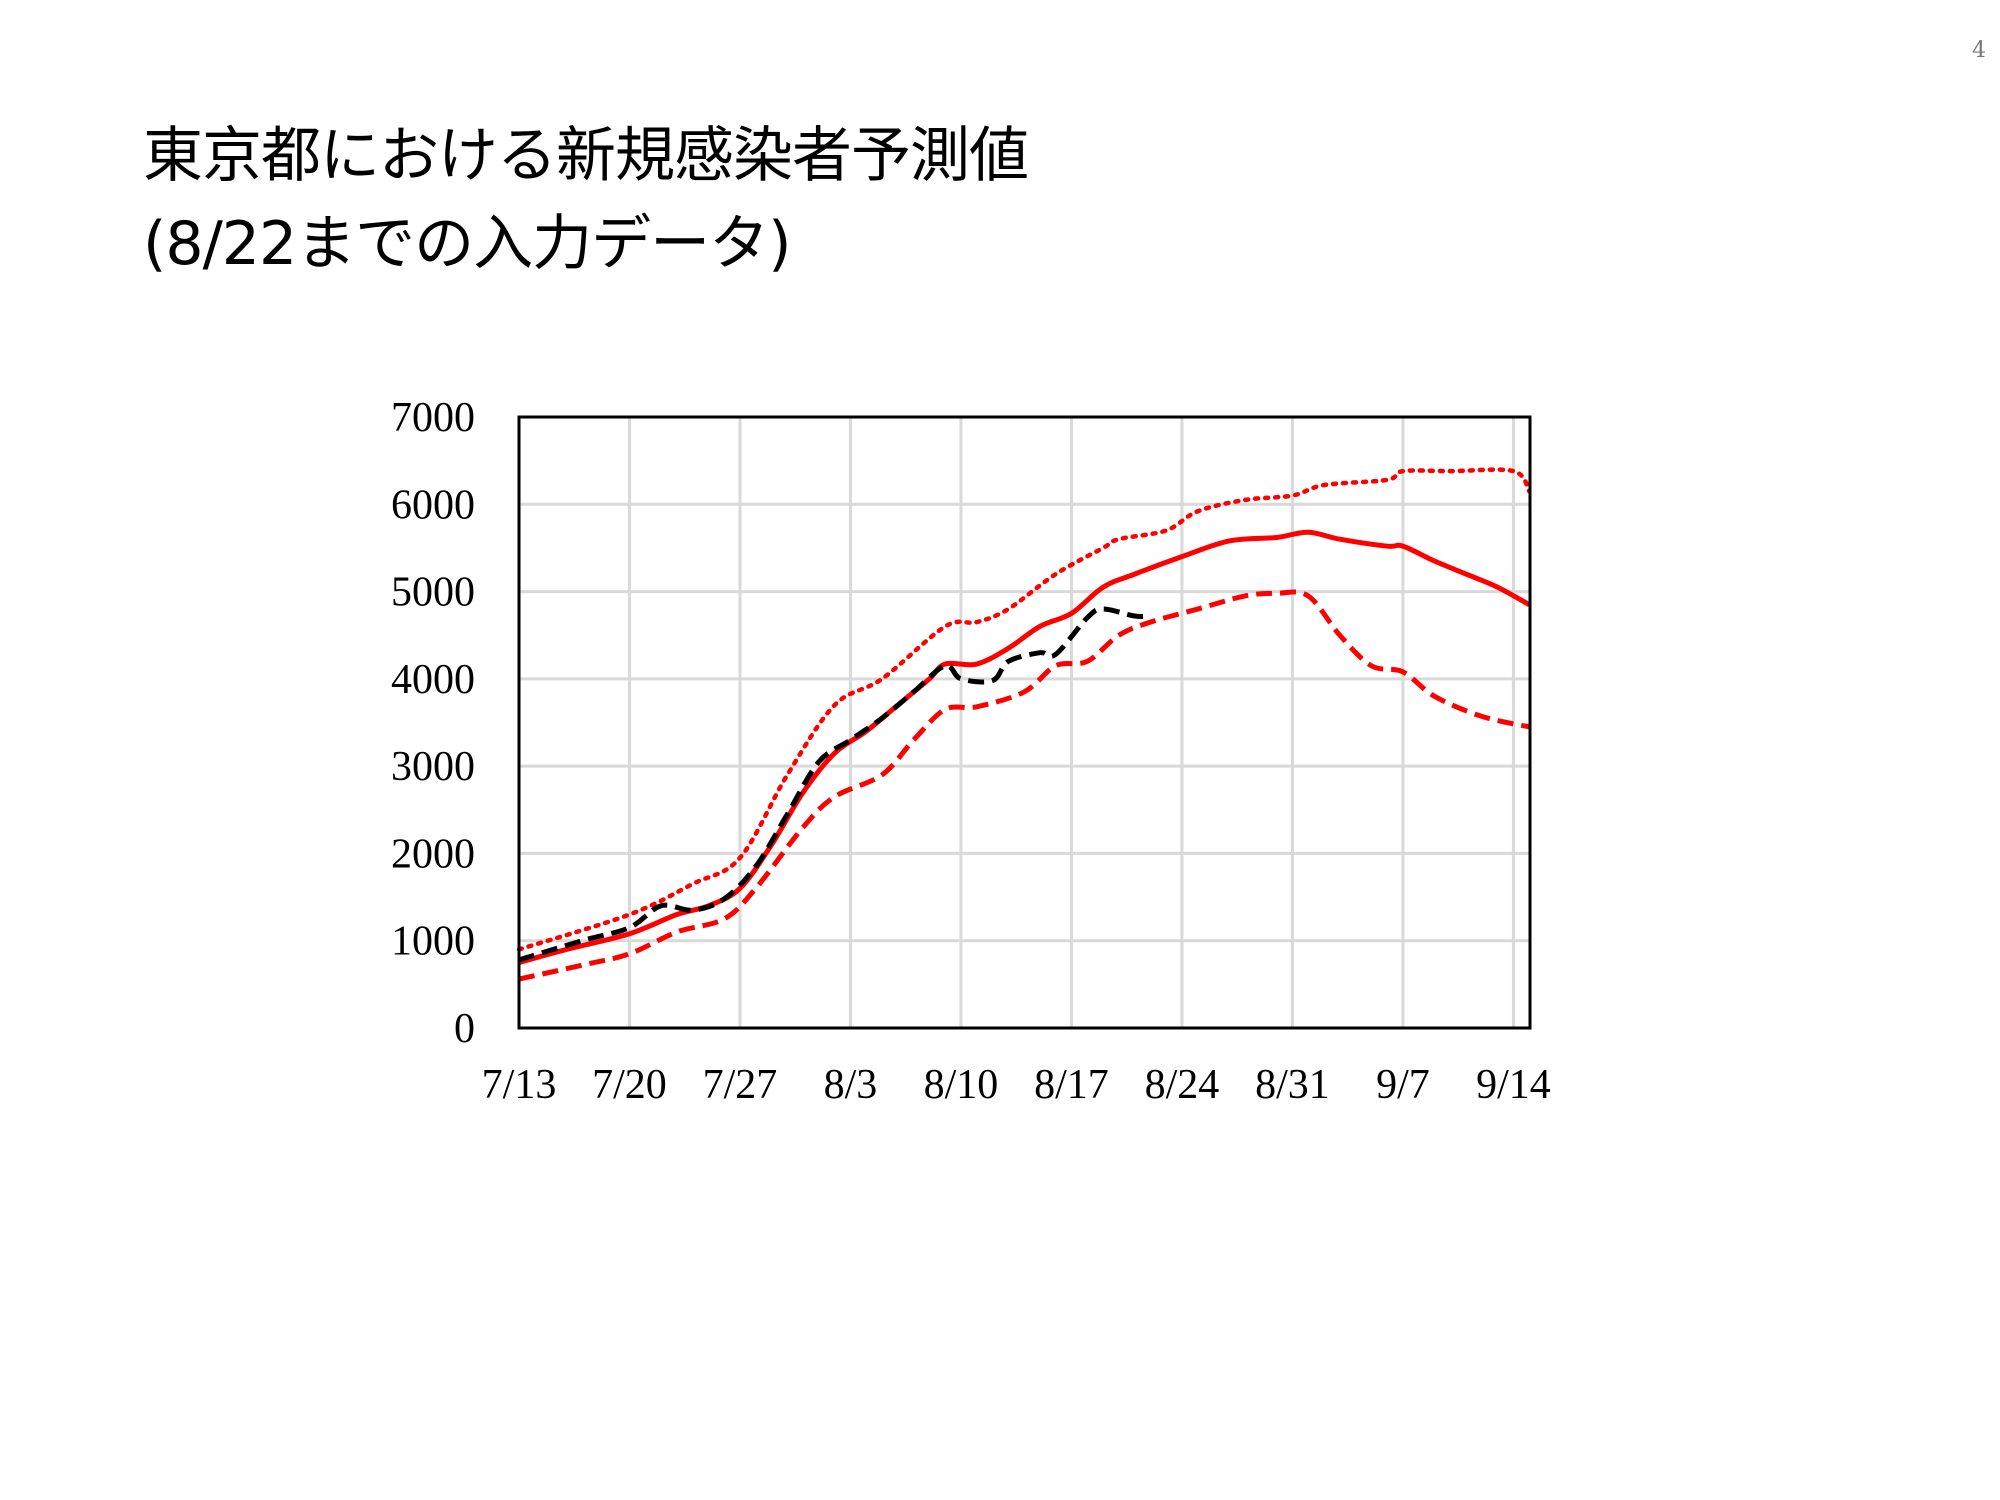  What do you see at coordinates (1182, 1085) in the screenshot?
I see `x-tick-label: 8/24` at bounding box center [1182, 1085].